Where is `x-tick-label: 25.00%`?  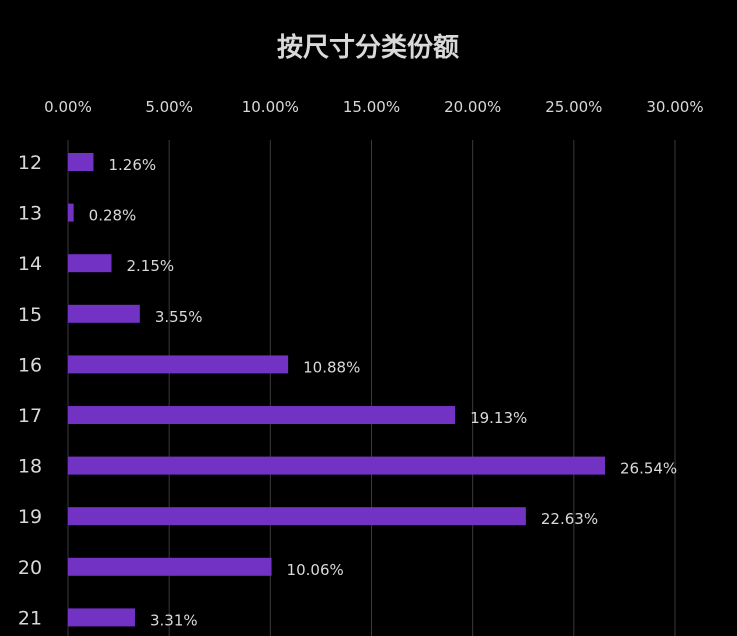 x-tick-label: 25.00% is located at coordinates (573, 107).